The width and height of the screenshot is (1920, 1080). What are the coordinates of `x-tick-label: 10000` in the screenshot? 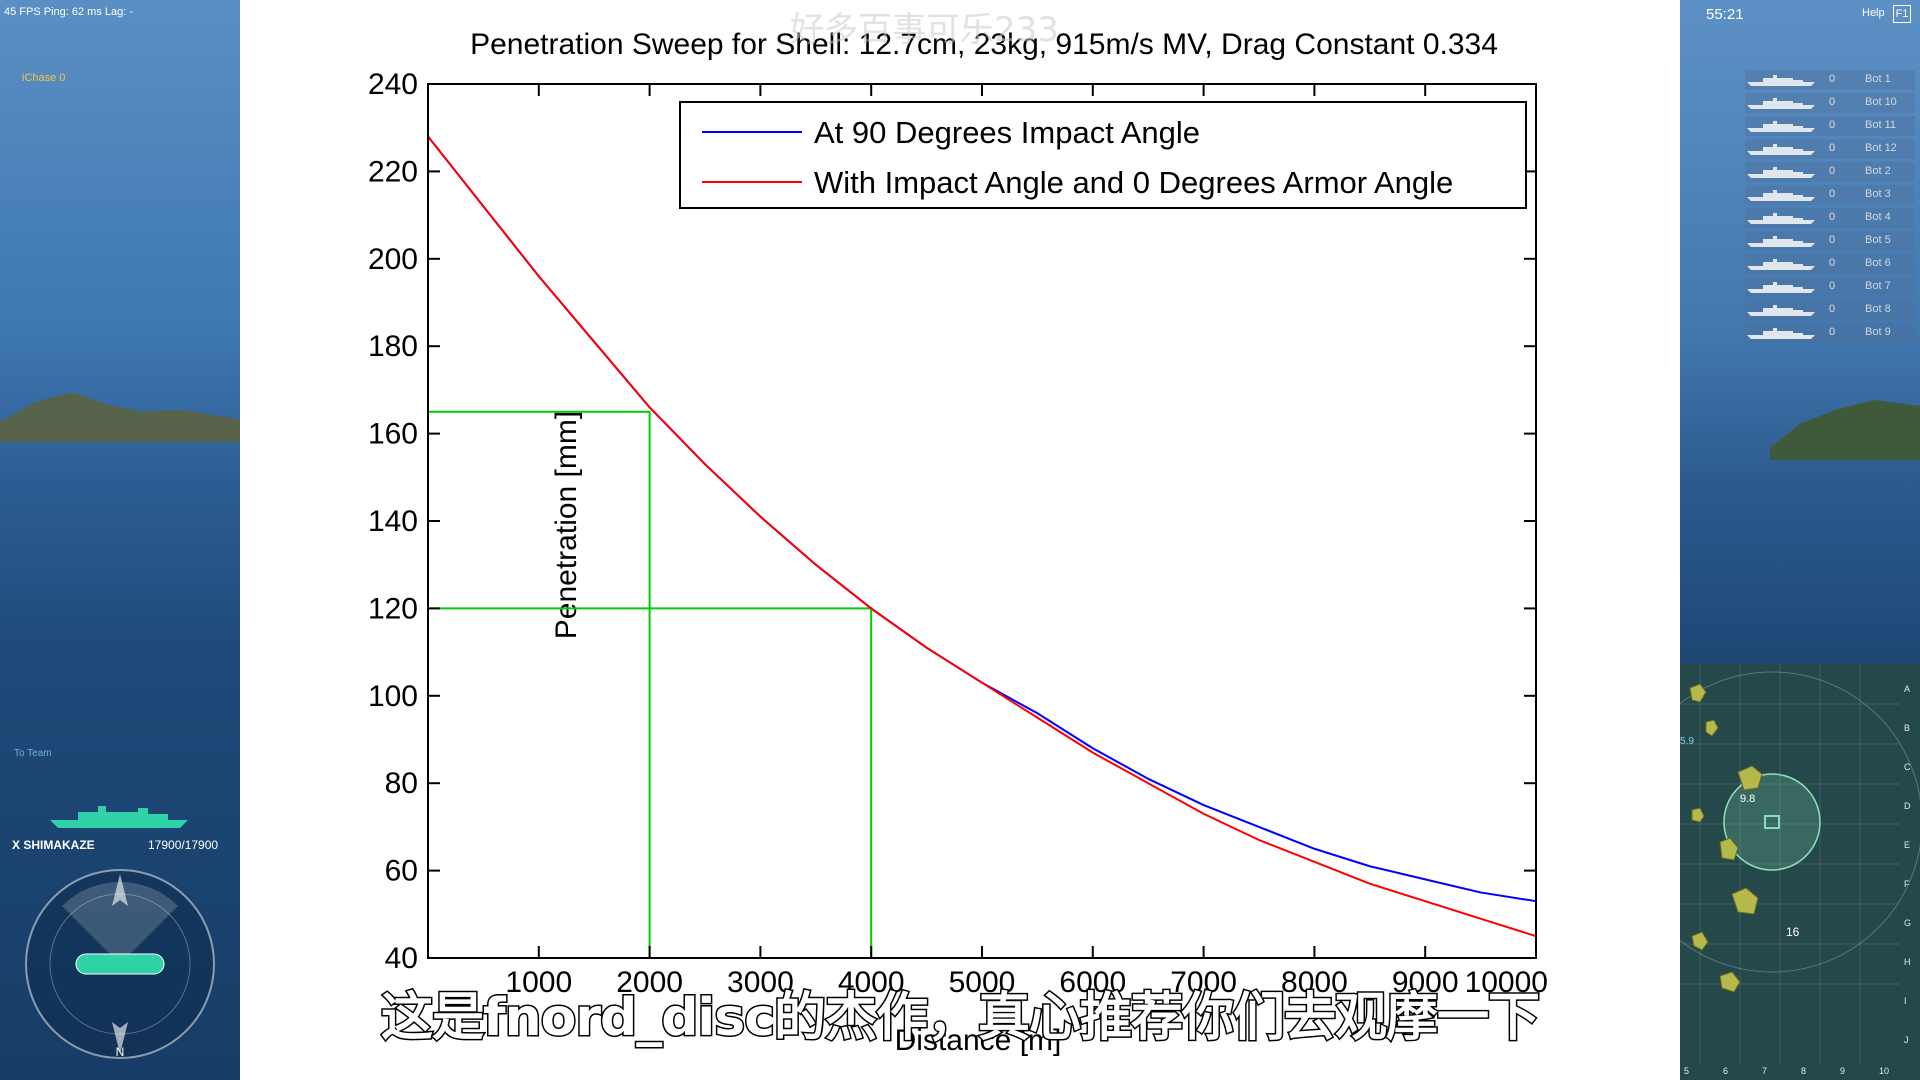 It's located at (1506, 982).